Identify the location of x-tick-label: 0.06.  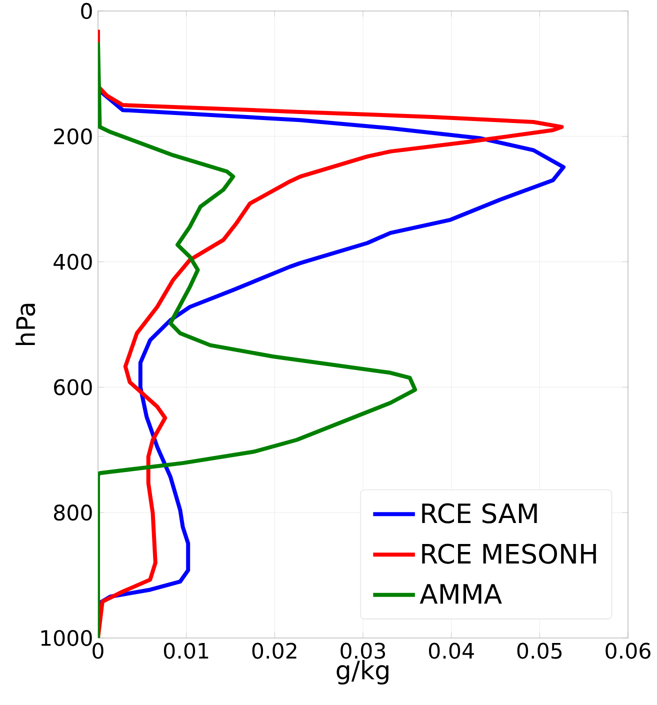
(628, 650).